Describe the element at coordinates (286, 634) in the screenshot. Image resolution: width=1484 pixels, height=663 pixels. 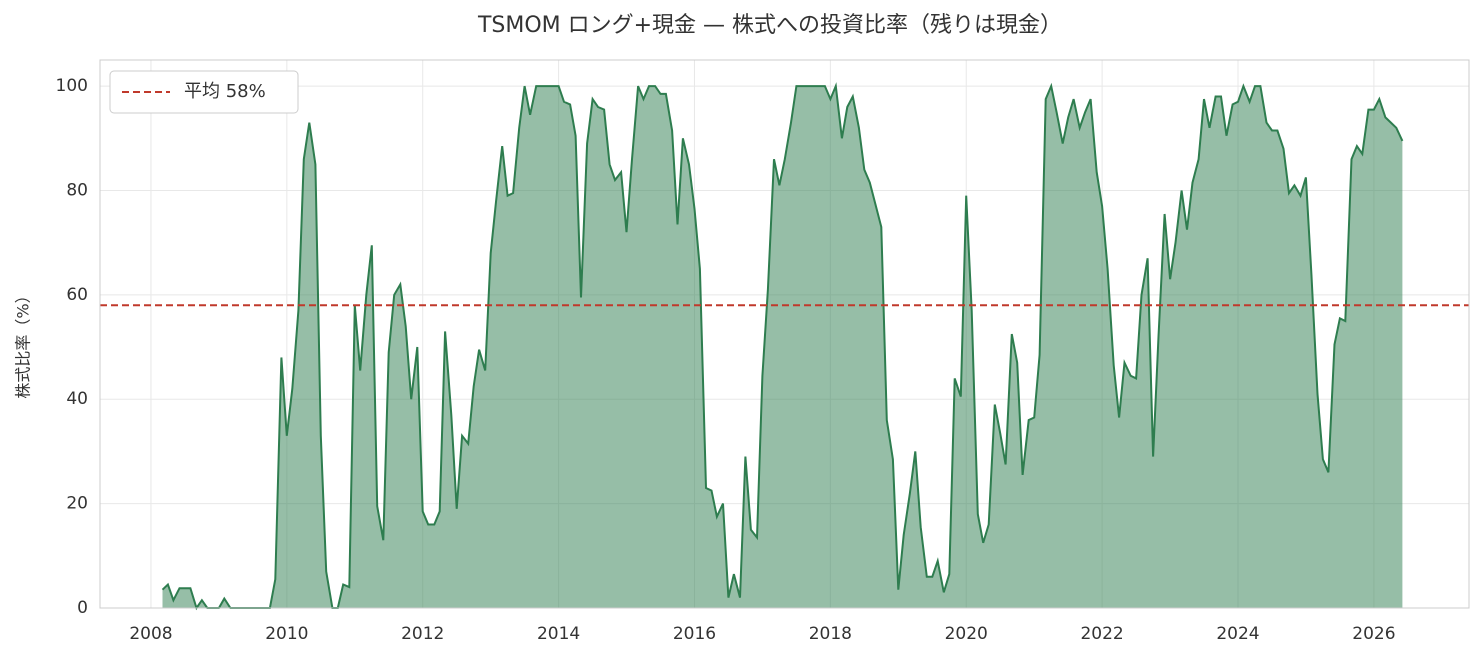
I see `x-tick-label: 2010` at that location.